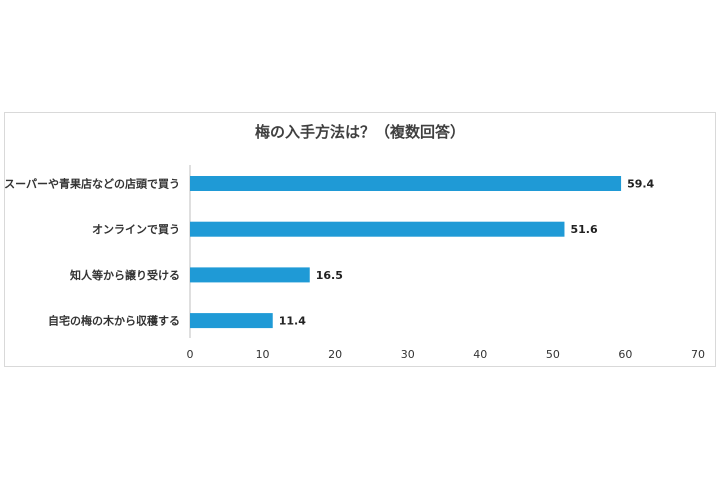 The height and width of the screenshot is (480, 720). What do you see at coordinates (583, 229) in the screenshot?
I see `value-label-2: 51.6` at bounding box center [583, 229].